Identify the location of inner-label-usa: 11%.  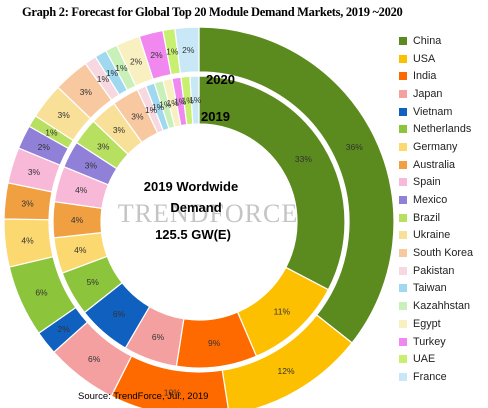
(282, 312).